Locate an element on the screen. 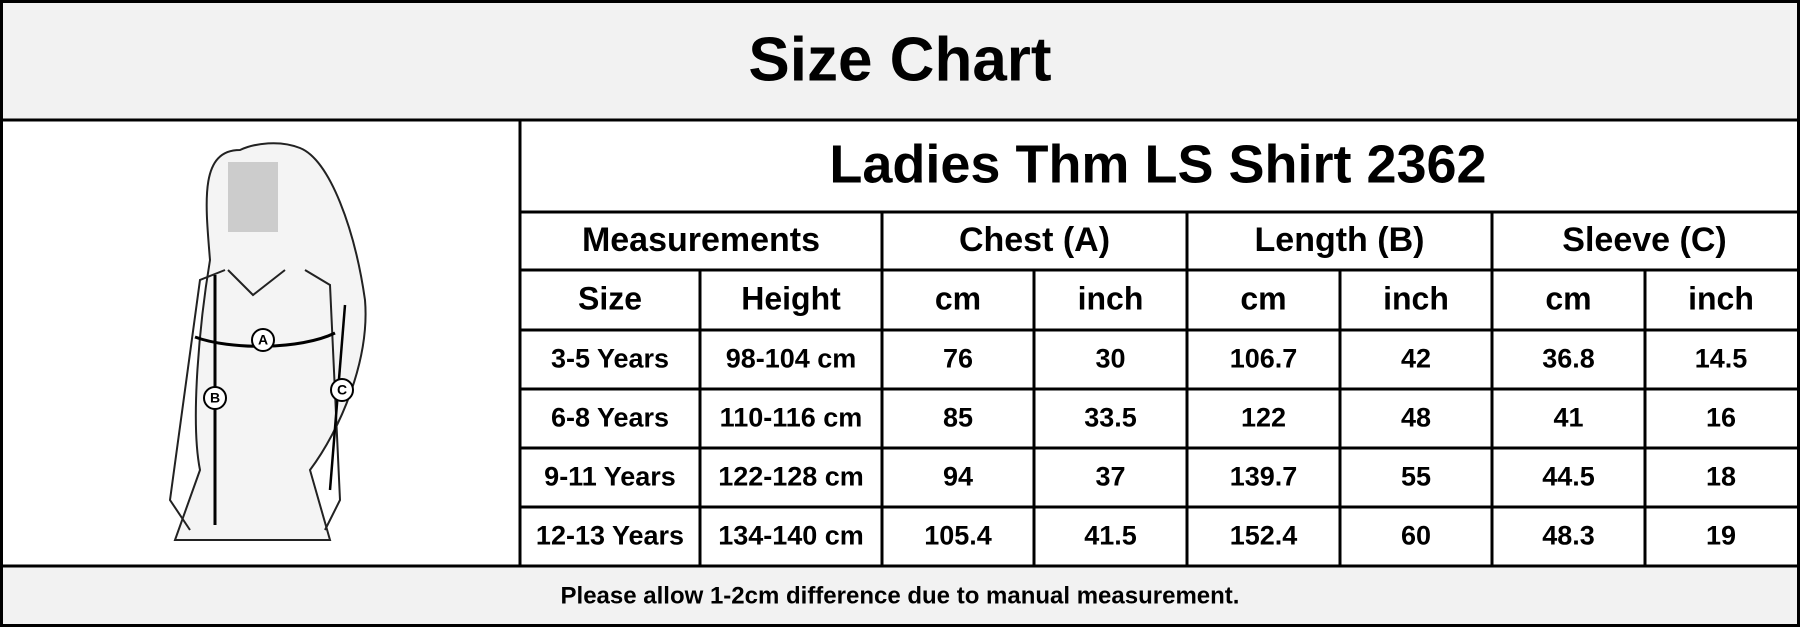  table-cell: 12-13 Years is located at coordinates (610, 536).